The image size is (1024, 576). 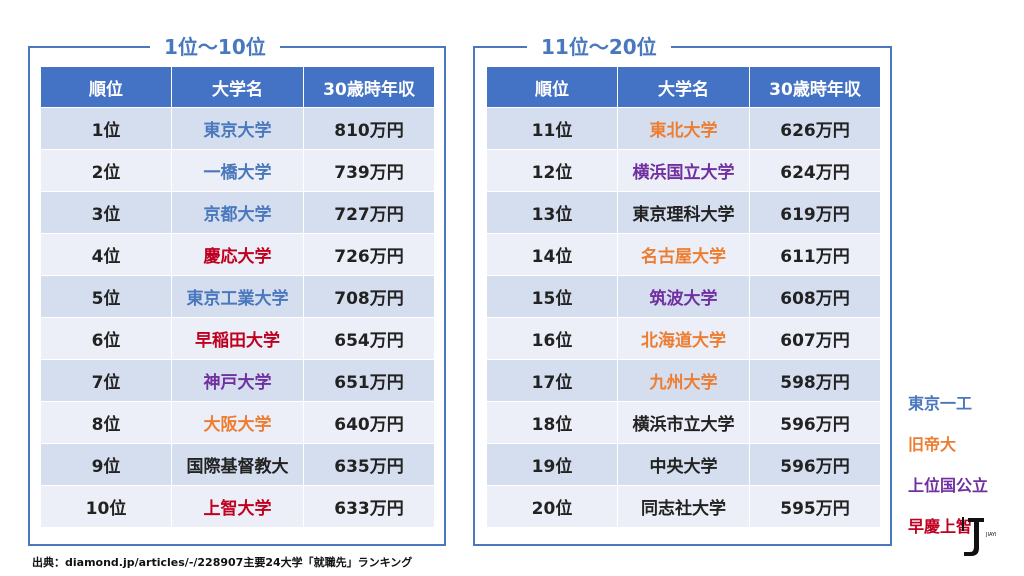 I want to click on rank-cell: 2位, so click(x=106, y=171).